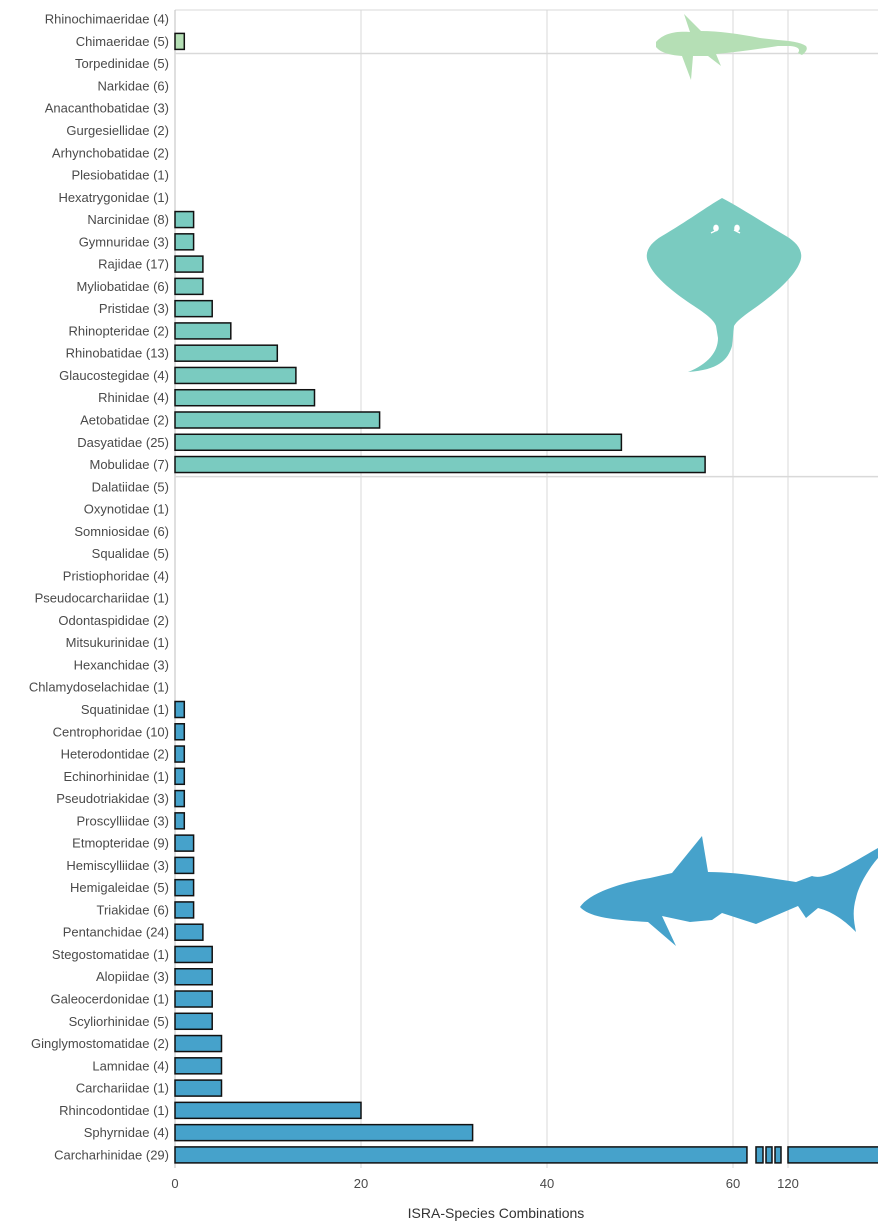  Describe the element at coordinates (174, 1183) in the screenshot. I see `x-tick-label: 0` at that location.